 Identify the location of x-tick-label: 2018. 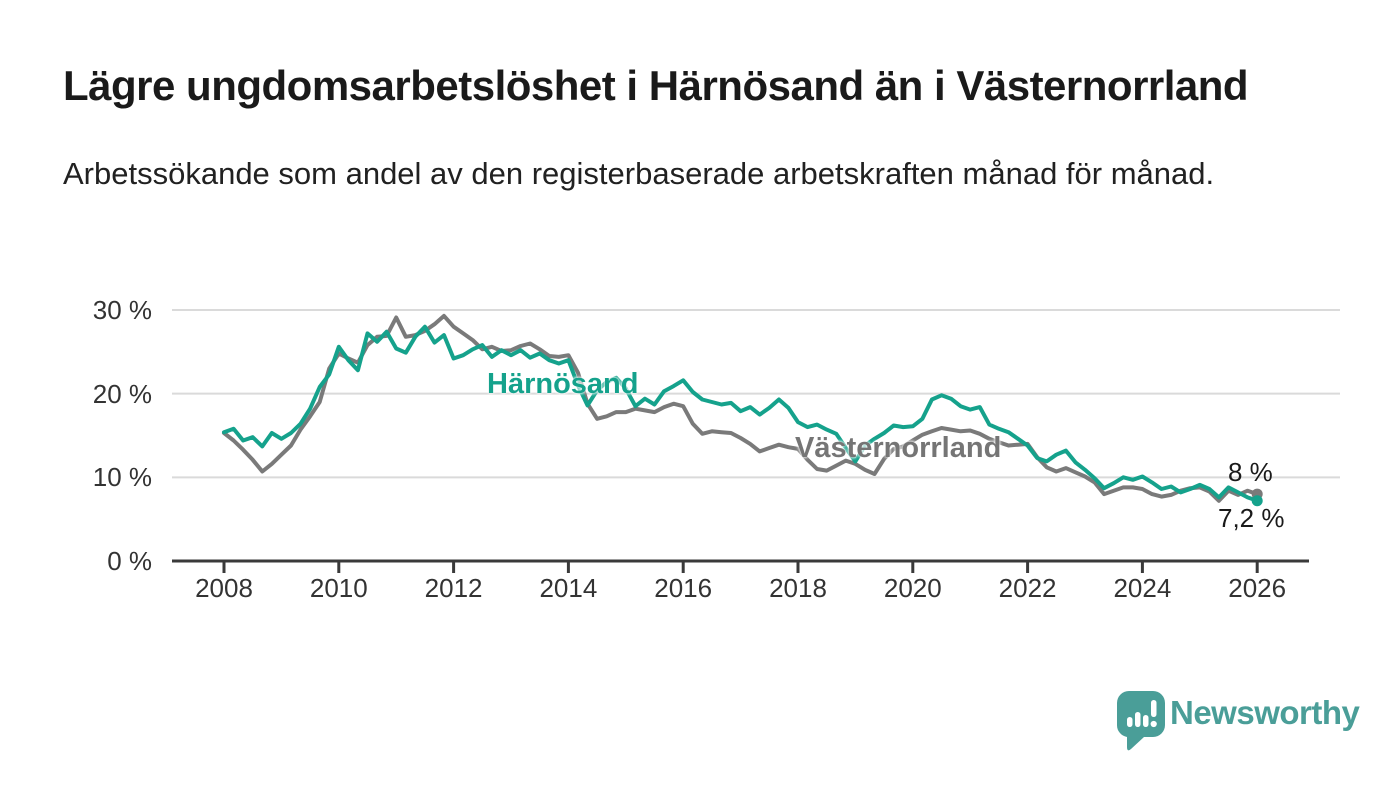
(798, 588).